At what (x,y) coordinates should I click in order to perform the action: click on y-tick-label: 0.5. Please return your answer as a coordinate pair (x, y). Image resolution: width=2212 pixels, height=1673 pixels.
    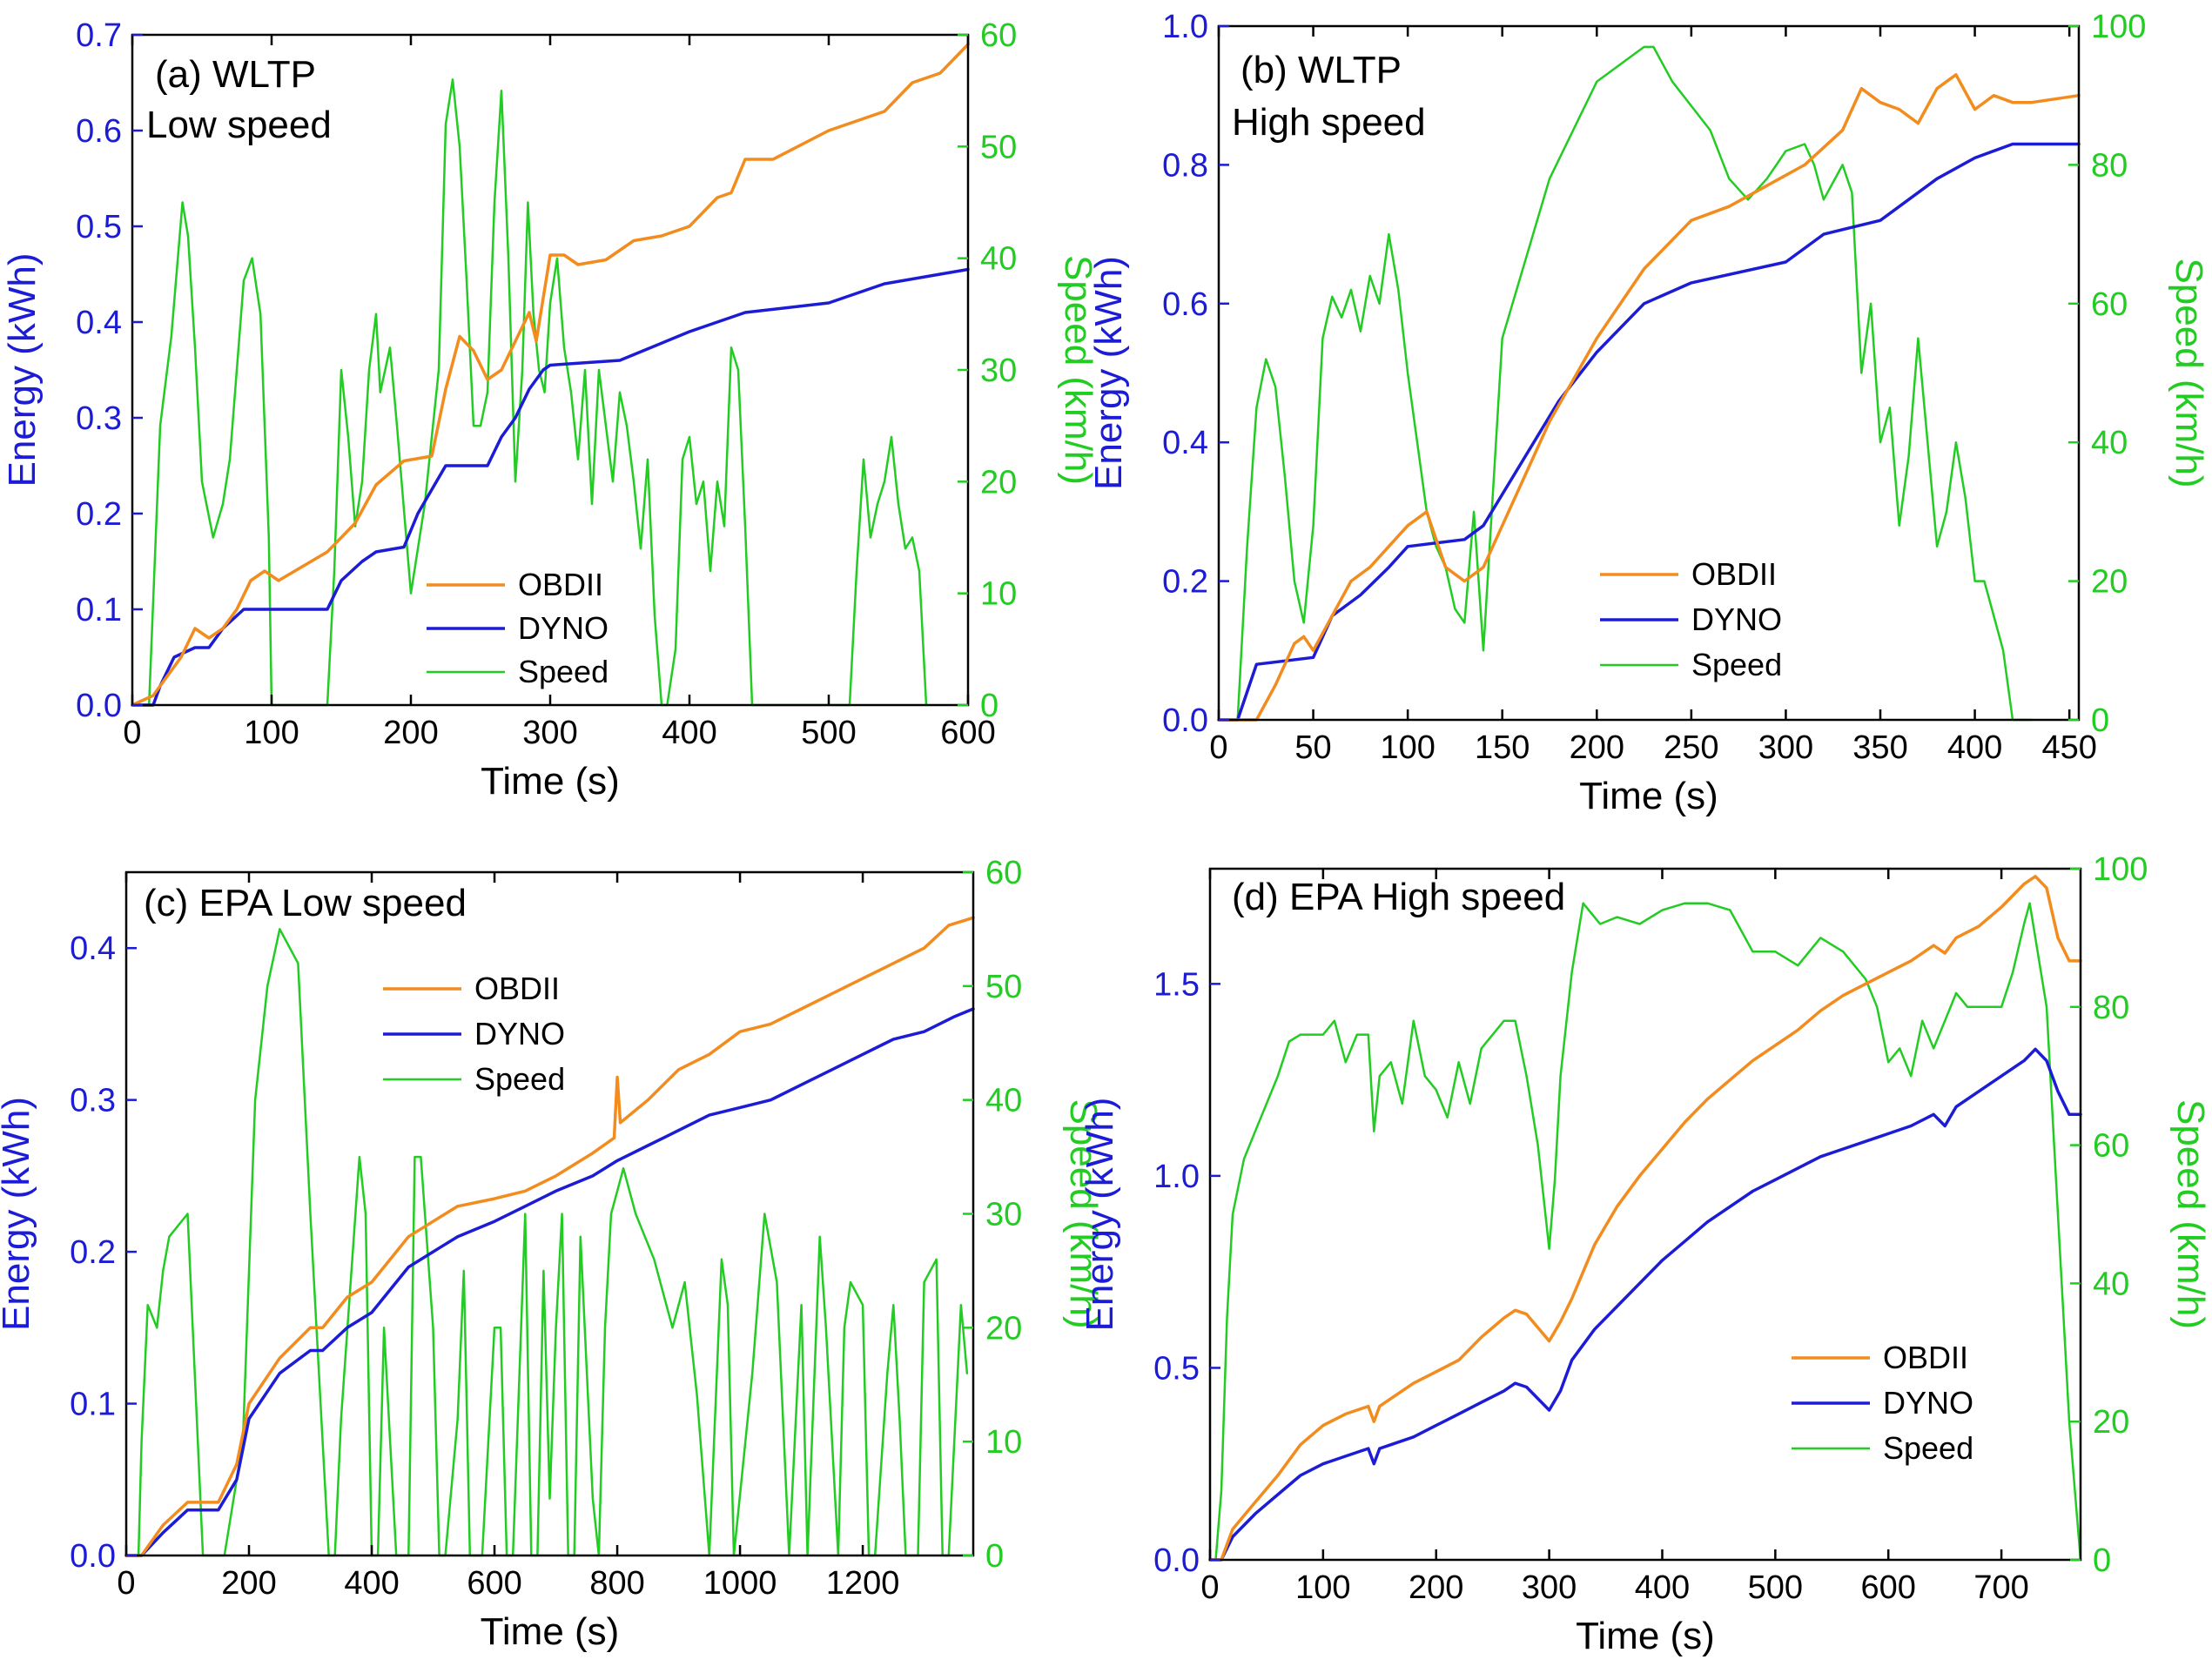
    Looking at the image, I should click on (1176, 1368).